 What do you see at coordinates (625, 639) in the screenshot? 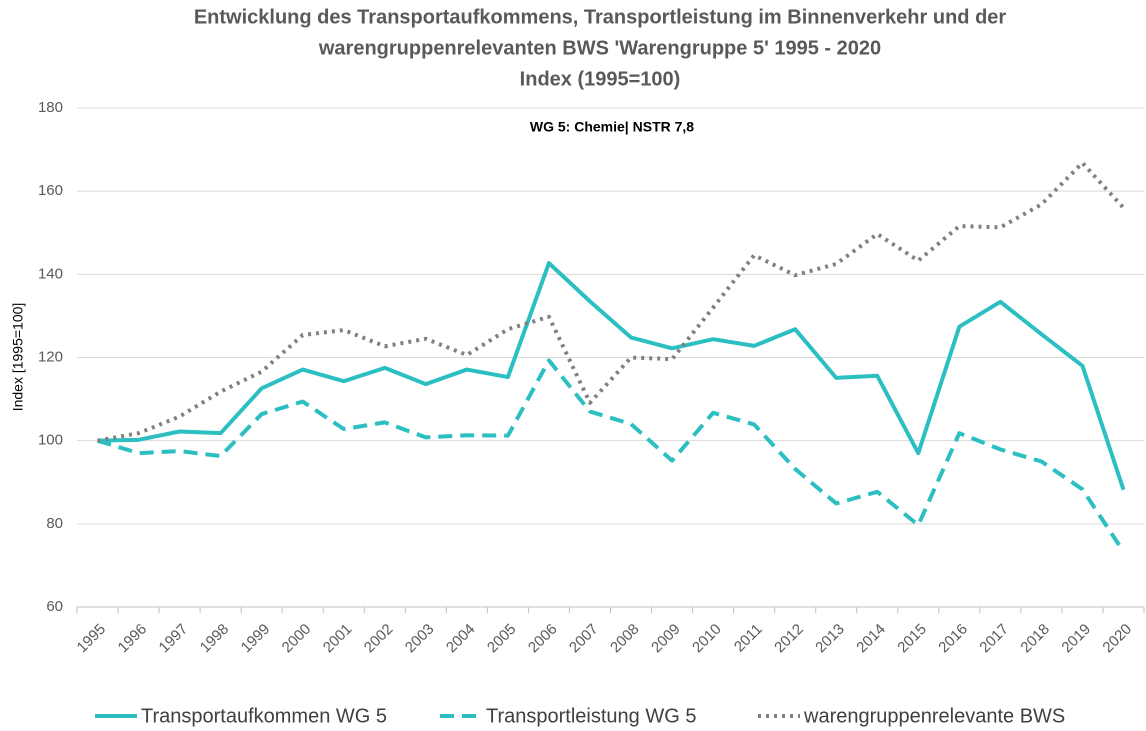
I see `x-tick-label: 2008` at bounding box center [625, 639].